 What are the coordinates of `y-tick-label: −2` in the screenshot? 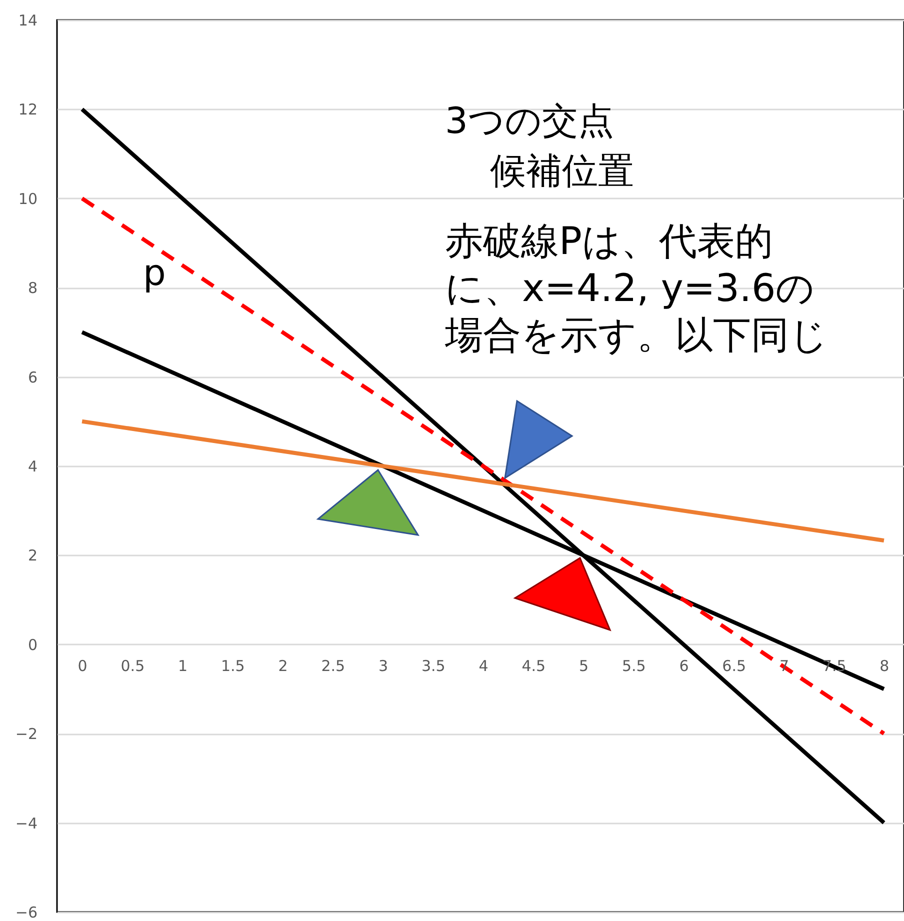 It's located at (26, 734).